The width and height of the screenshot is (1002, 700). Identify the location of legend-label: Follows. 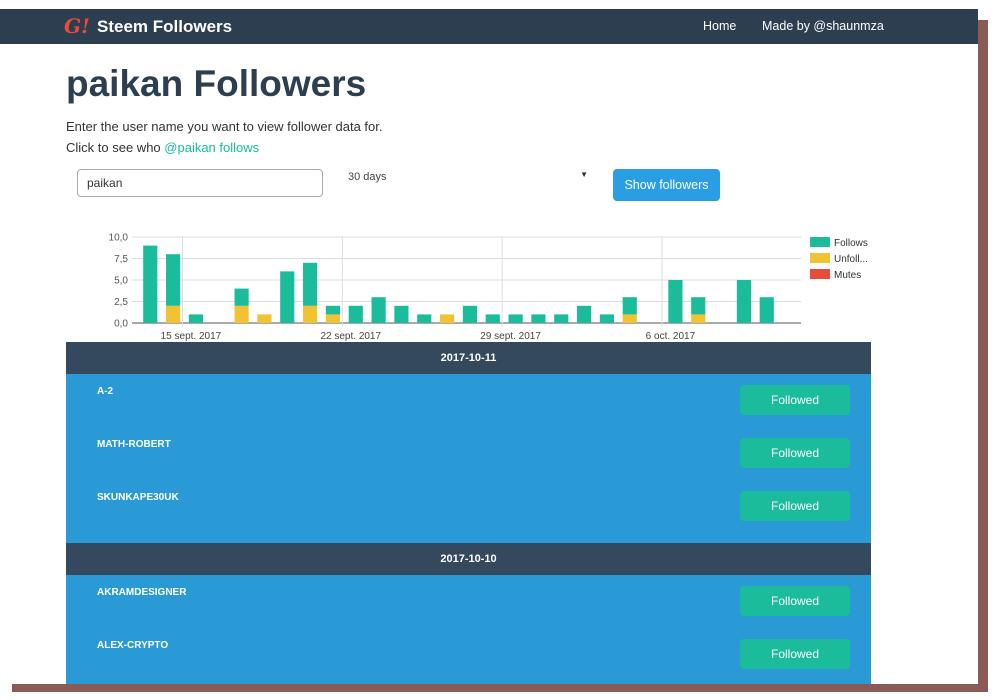
(851, 243).